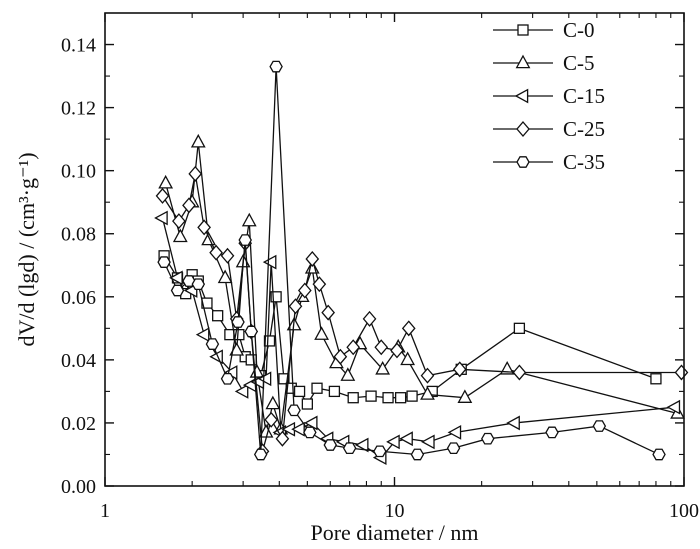  Describe the element at coordinates (544, 63) in the screenshot. I see `legend-item-C-5: C-5` at that location.